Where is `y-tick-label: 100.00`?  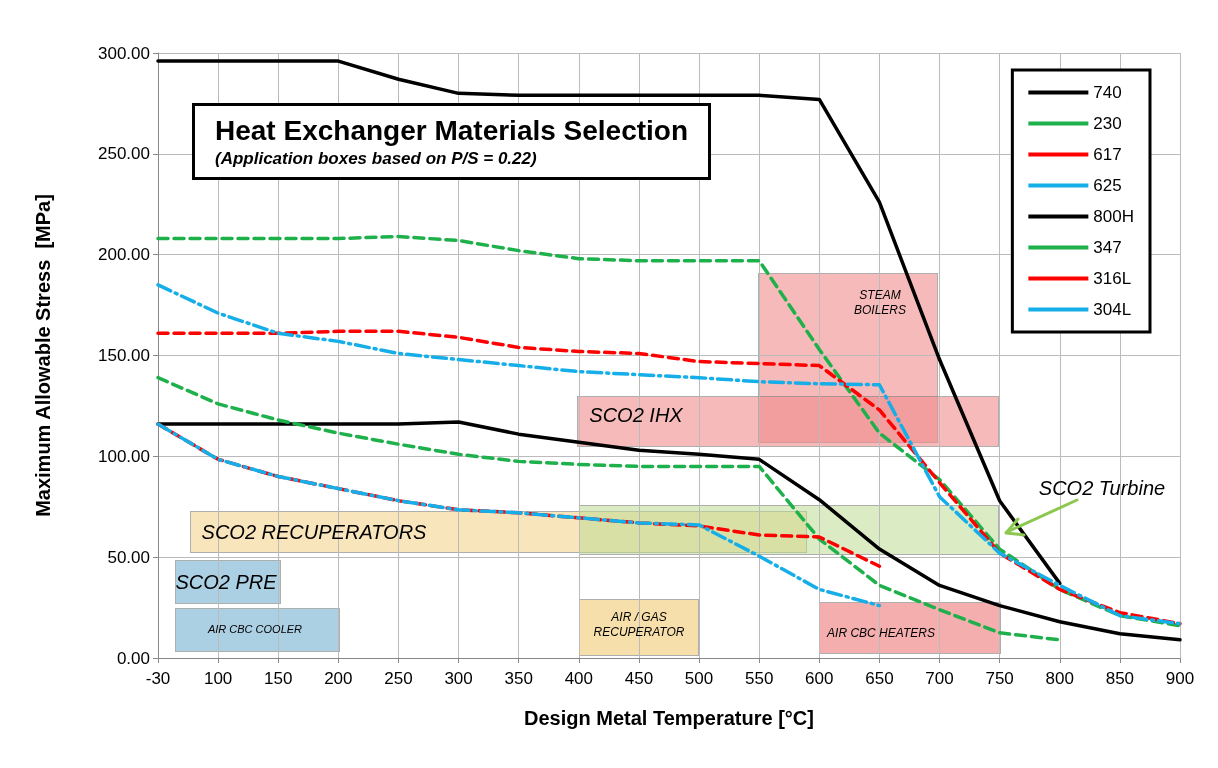
y-tick-label: 100.00 is located at coordinates (124, 456).